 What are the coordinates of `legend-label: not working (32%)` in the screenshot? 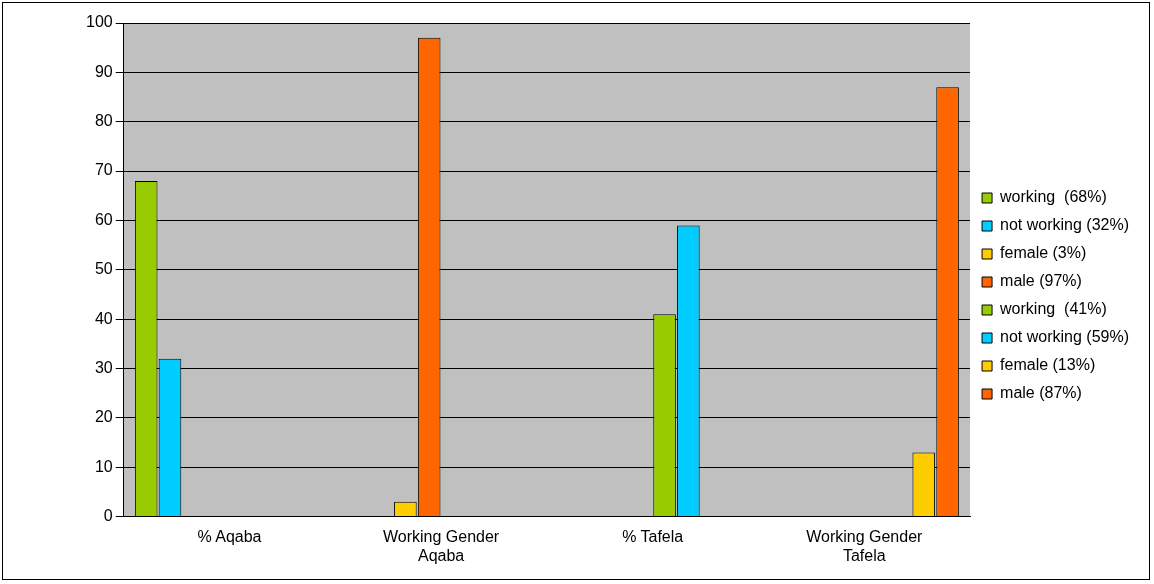 It's located at (1065, 225).